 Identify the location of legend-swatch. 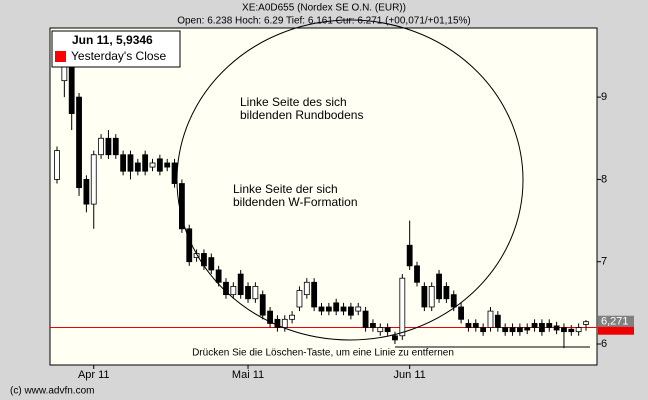
(60, 56).